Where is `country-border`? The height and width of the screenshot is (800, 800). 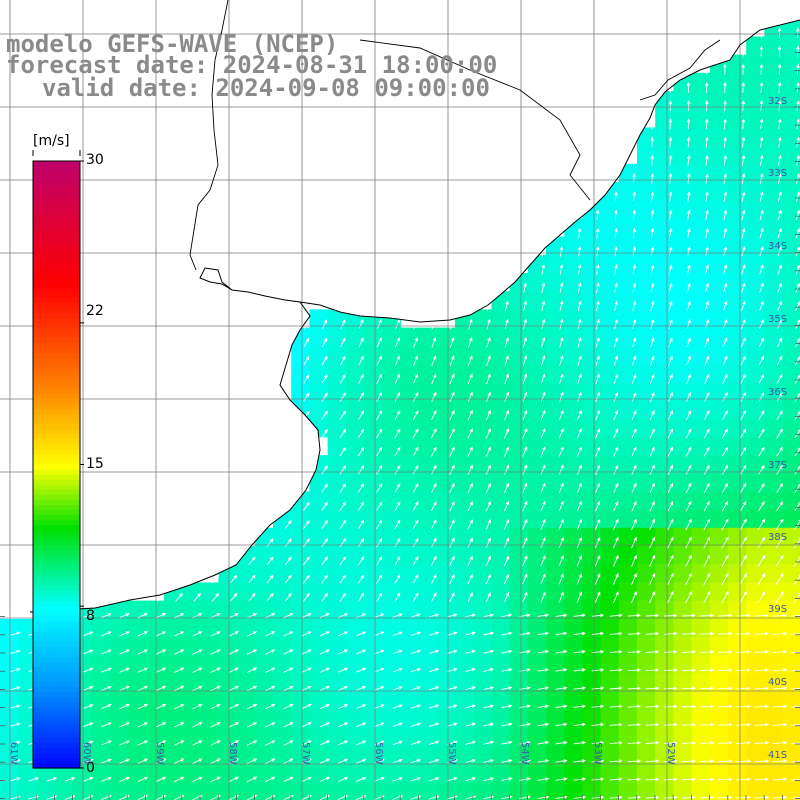
country-border is located at coordinates (475, 120).